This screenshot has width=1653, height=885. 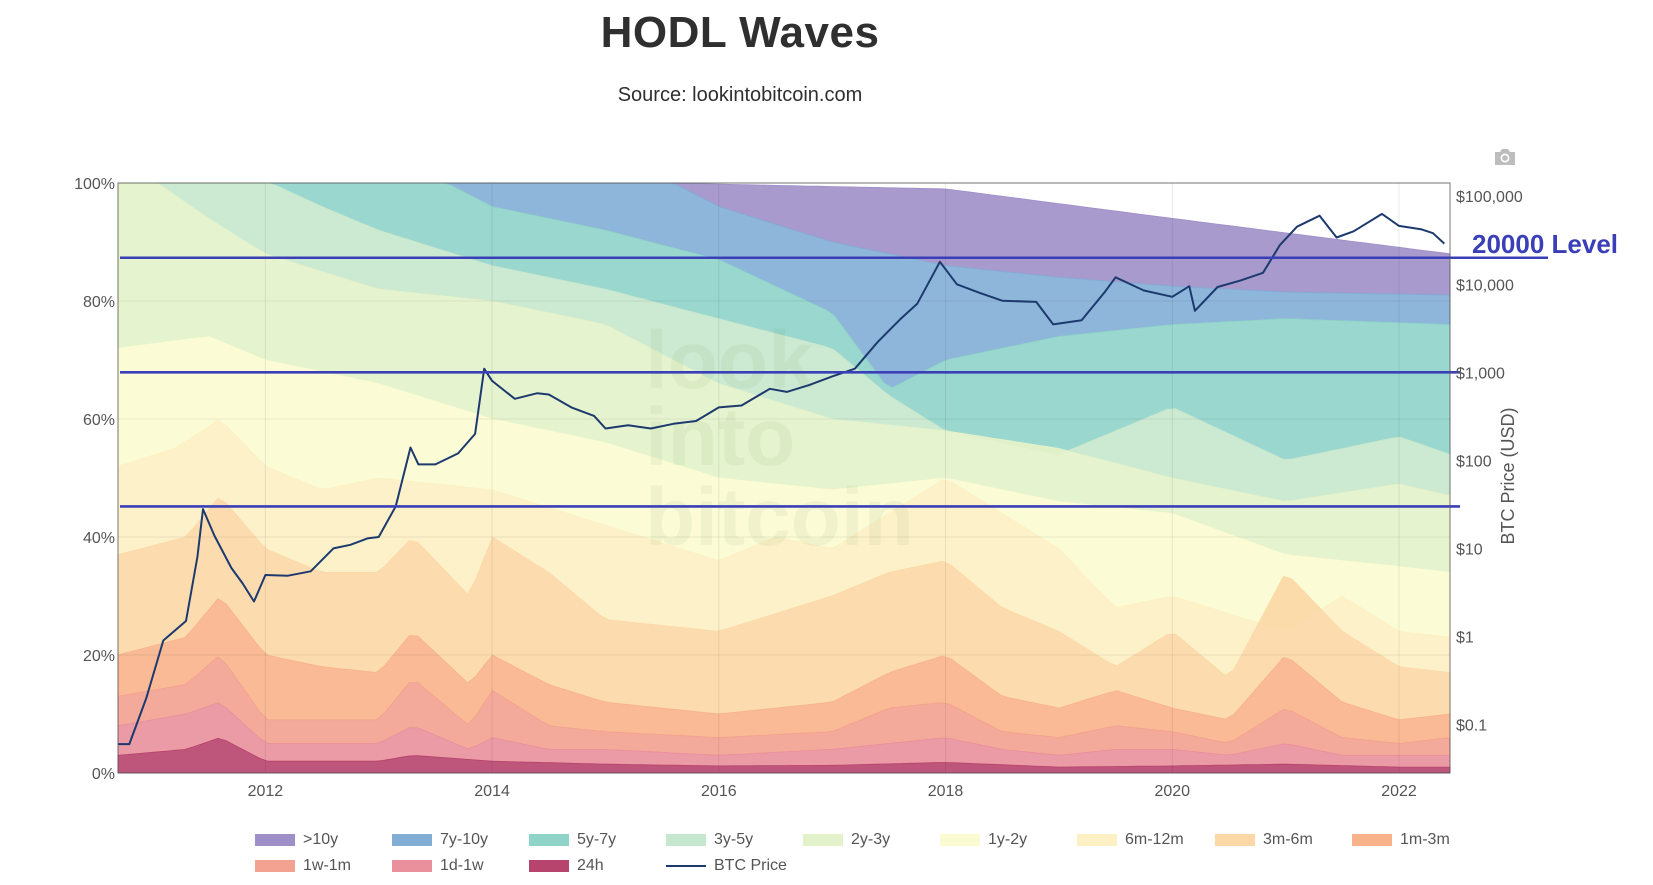 I want to click on camera-icon, so click(x=1505, y=157).